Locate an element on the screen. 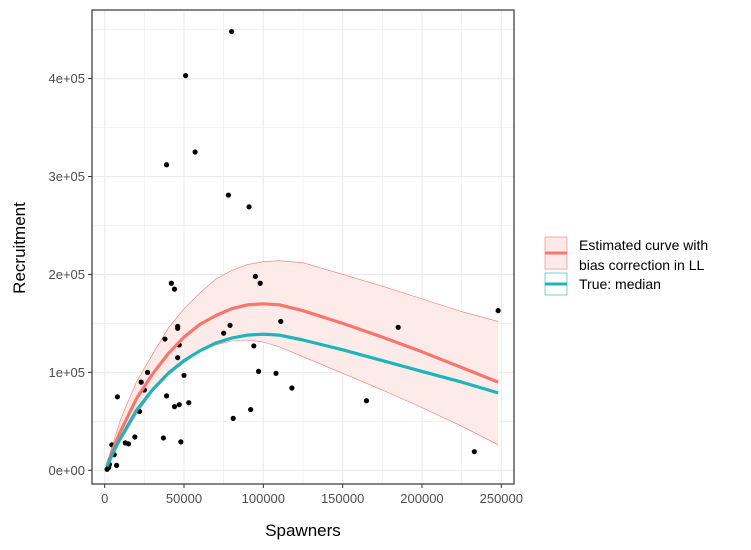 The width and height of the screenshot is (751, 550). x-tick-label: 200000 is located at coordinates (421, 498).